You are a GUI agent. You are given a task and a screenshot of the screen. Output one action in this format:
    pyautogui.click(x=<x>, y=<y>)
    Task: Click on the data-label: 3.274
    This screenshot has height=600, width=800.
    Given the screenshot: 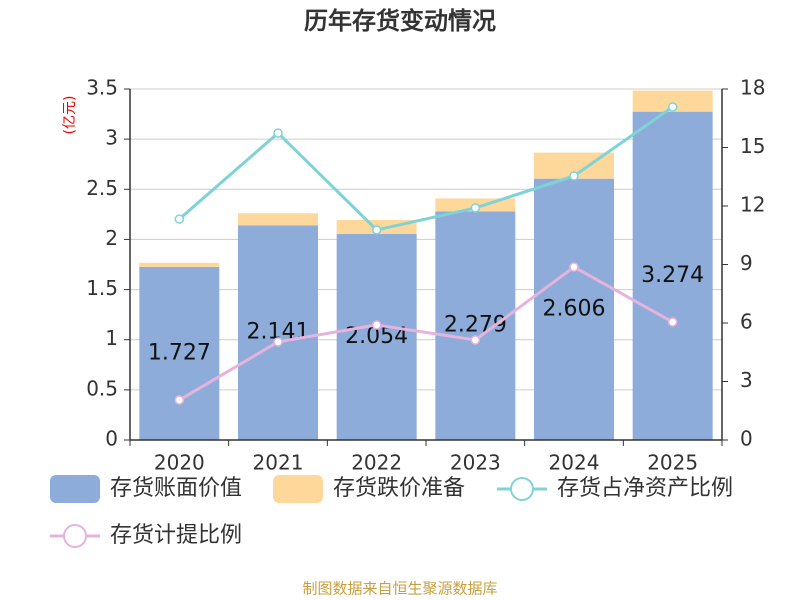 What is the action you would take?
    pyautogui.click(x=672, y=275)
    